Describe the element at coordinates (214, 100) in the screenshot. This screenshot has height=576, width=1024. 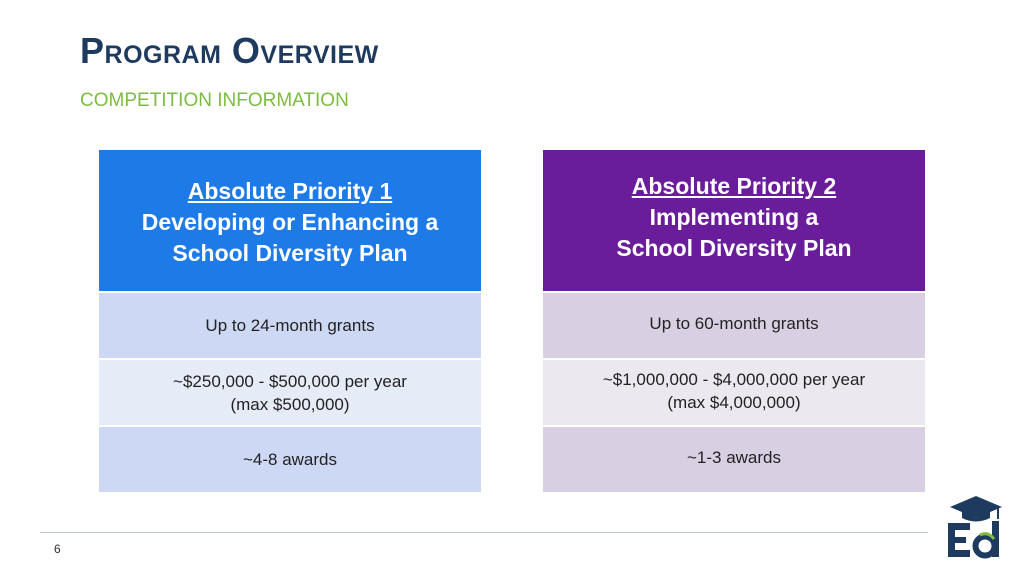
I see `slide-subtitle: COMPETITION INFORMATION` at that location.